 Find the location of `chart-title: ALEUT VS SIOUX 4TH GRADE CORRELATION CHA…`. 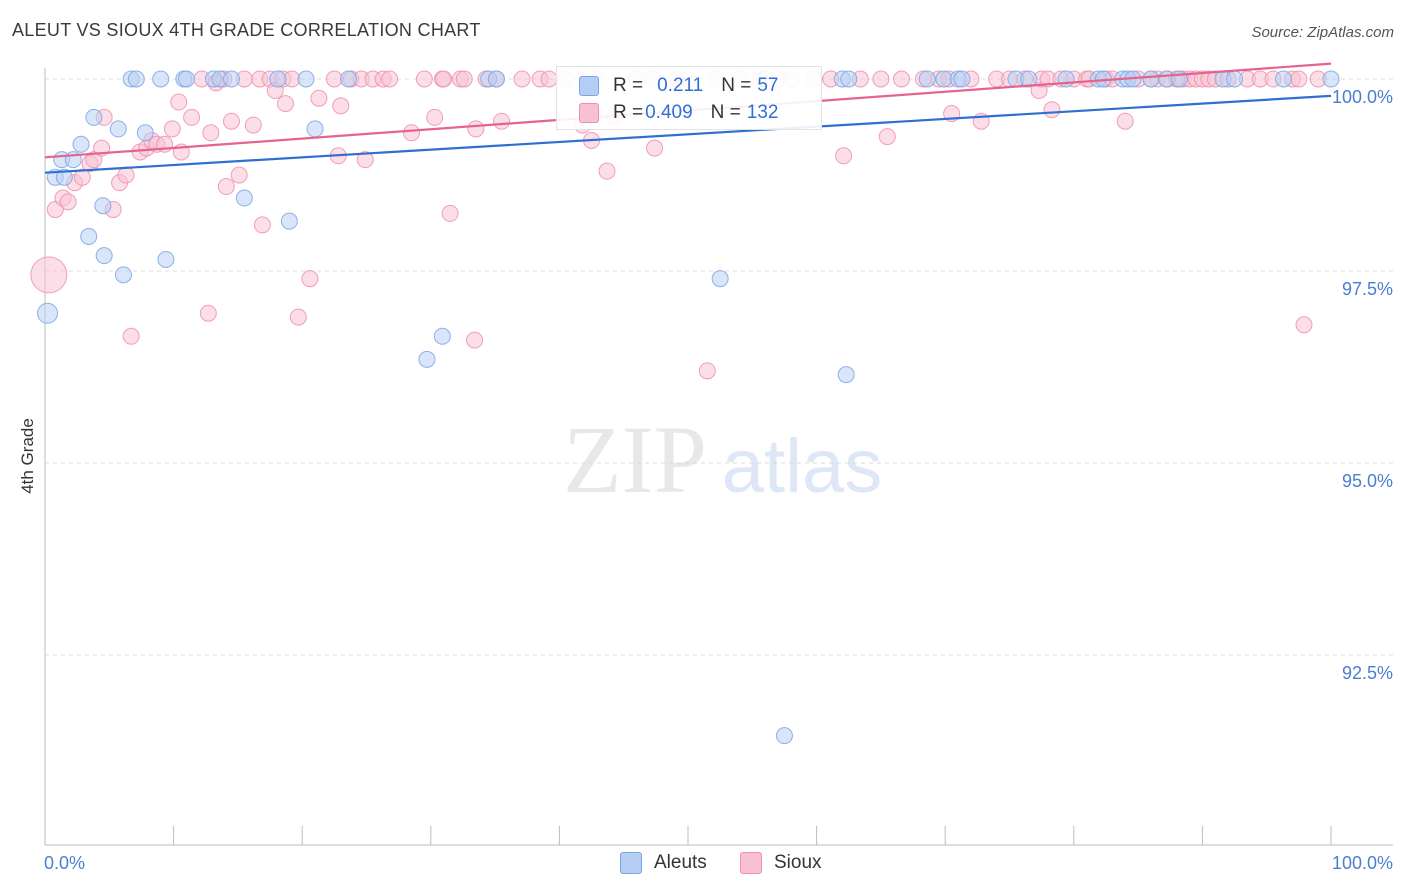

chart-title: ALEUT VS SIOUX 4TH GRADE CORRELATION CHA… is located at coordinates (246, 30).